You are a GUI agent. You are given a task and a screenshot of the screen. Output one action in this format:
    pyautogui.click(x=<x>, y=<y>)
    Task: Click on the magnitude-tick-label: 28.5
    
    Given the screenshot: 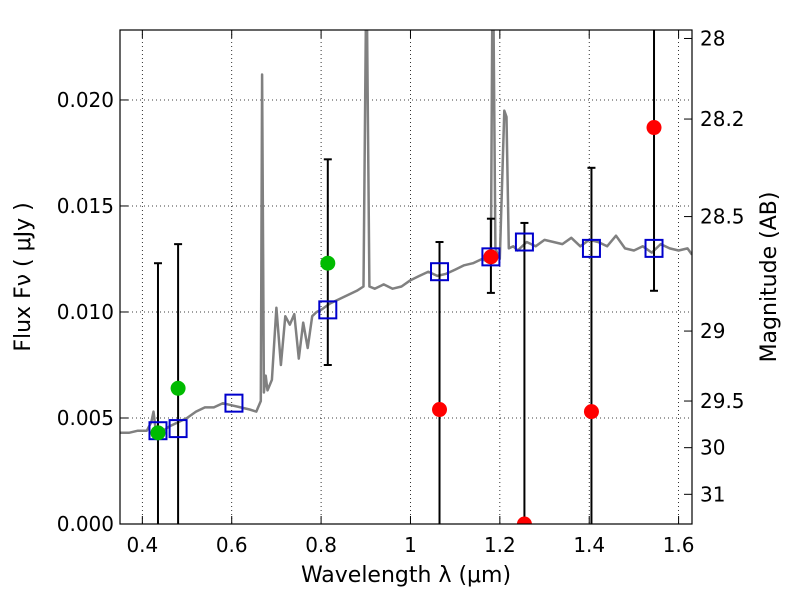 What is the action you would take?
    pyautogui.click(x=722, y=217)
    